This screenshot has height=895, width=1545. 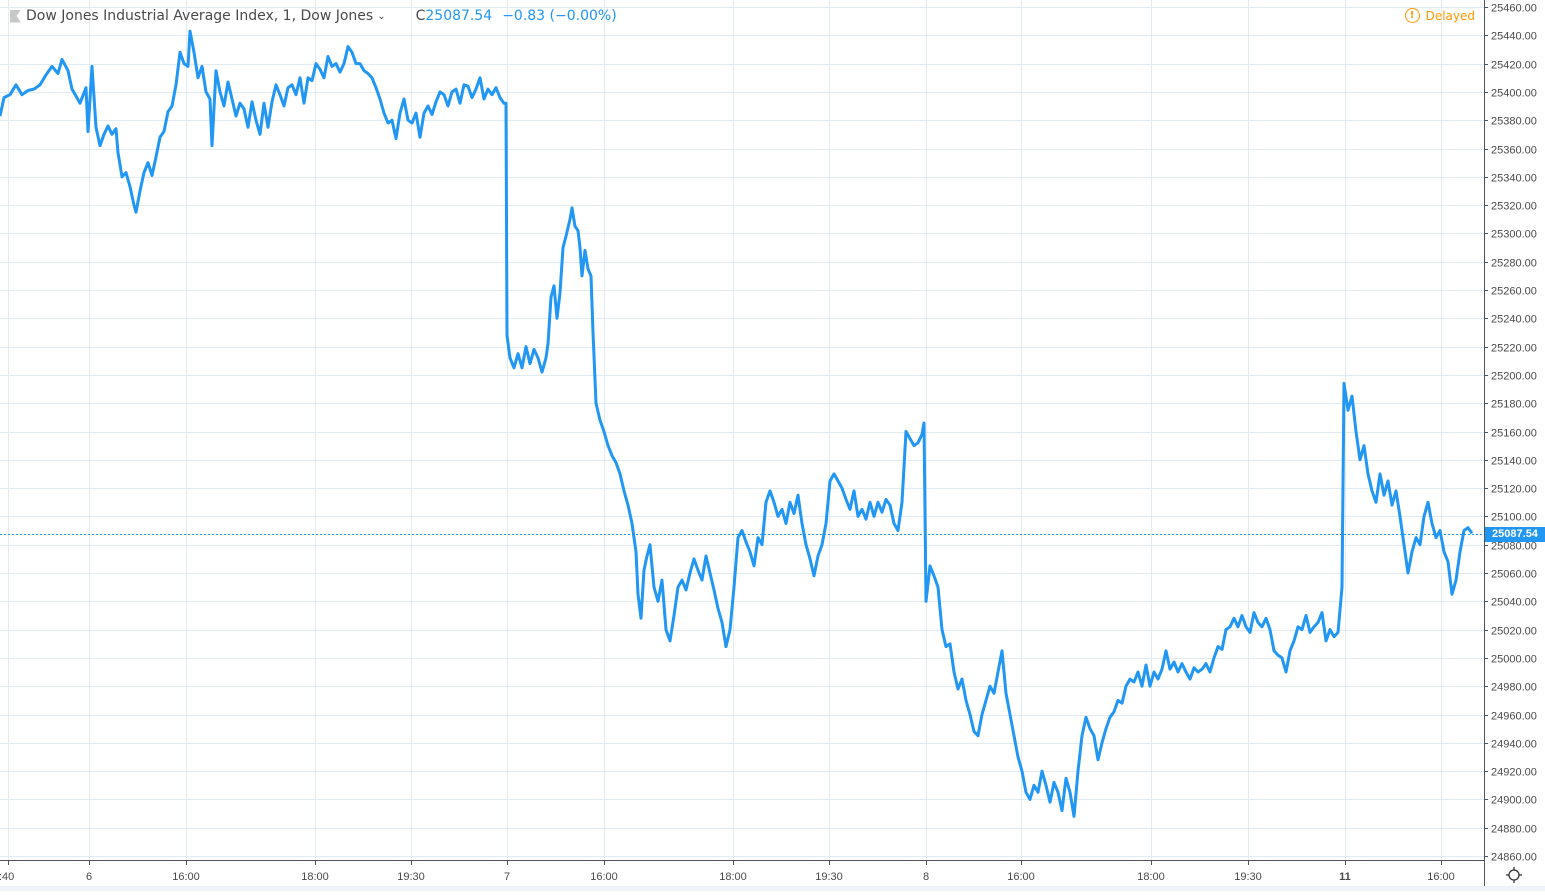 I want to click on gear-icon, so click(x=1514, y=875).